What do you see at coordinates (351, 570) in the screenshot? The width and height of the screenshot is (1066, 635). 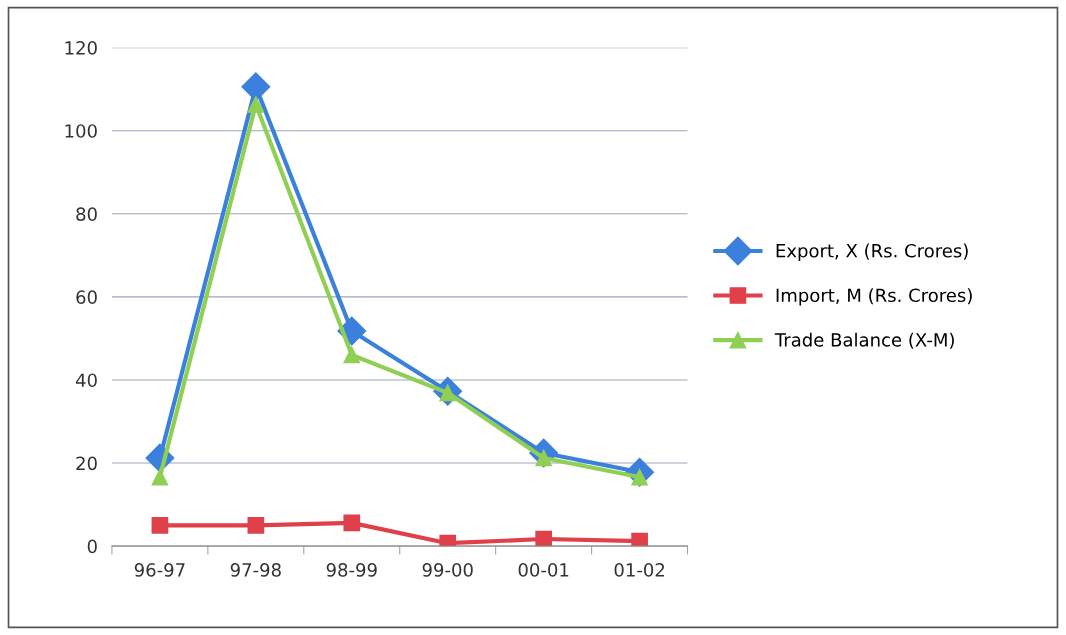 I see `x-tick-label: 98-99` at bounding box center [351, 570].